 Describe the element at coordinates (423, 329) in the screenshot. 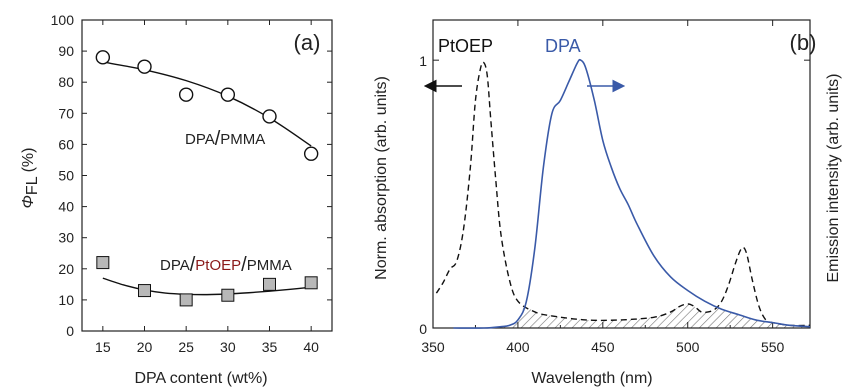

I see `panel-b-y-tick-label: 0` at that location.